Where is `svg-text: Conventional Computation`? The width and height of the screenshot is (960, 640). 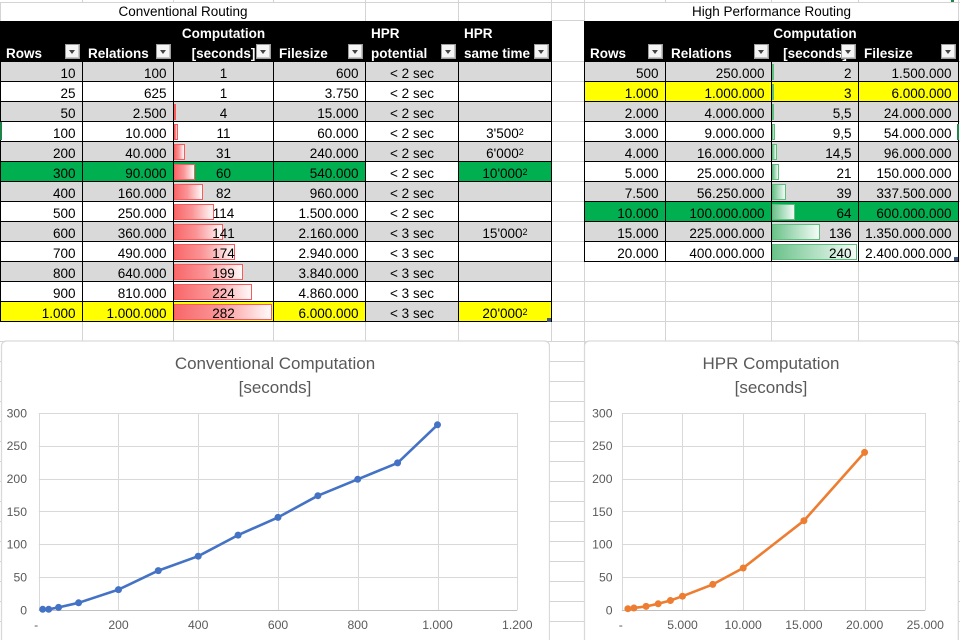
svg-text: Conventional Computation is located at coordinates (275, 363).